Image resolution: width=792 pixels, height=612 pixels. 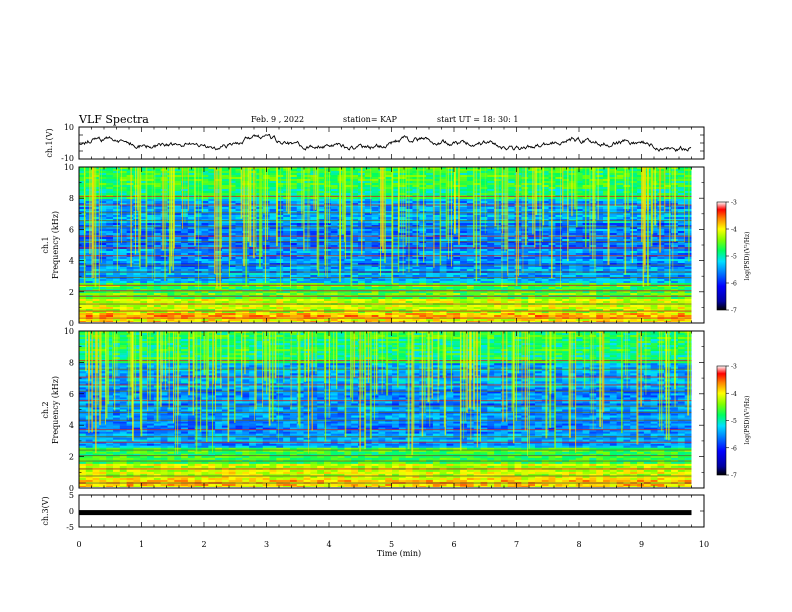 What do you see at coordinates (734, 203) in the screenshot?
I see `ch1-spectrogram-colorbar-tick-label: -3` at bounding box center [734, 203].